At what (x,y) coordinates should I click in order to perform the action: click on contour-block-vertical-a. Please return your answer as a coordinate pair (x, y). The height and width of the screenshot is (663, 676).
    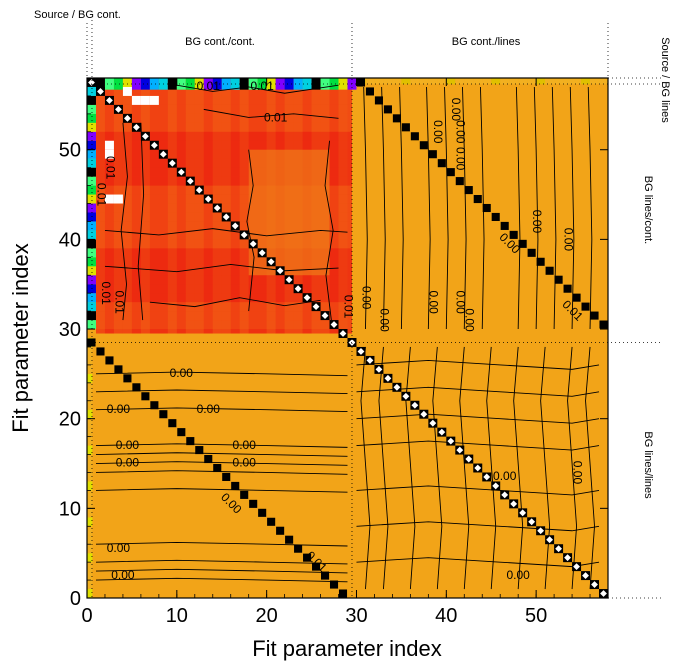
    Looking at the image, I should click on (250, 230).